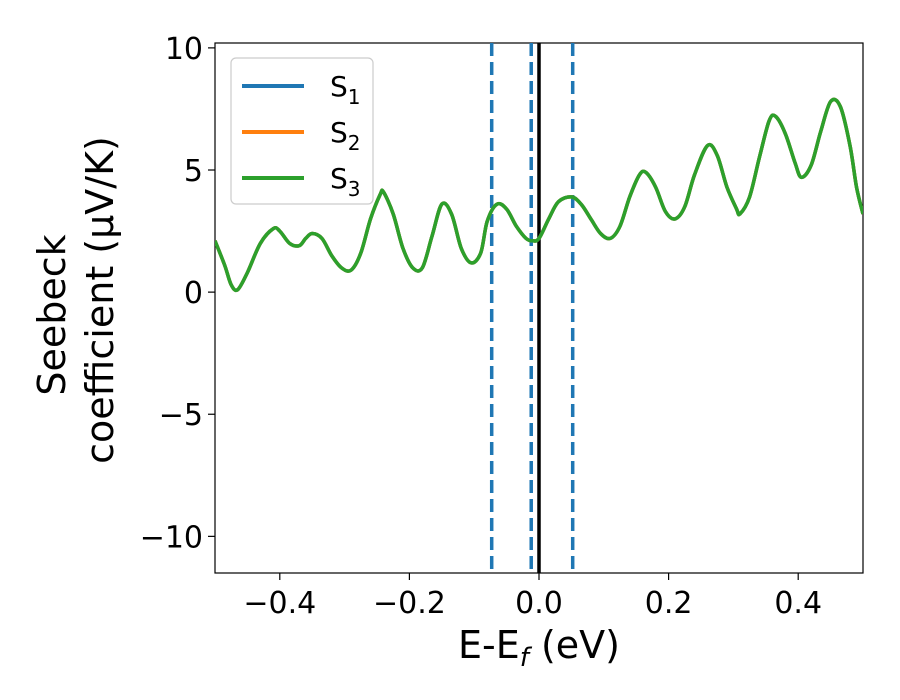  I want to click on y-axis-title-line1: Seebeck, so click(52, 314).